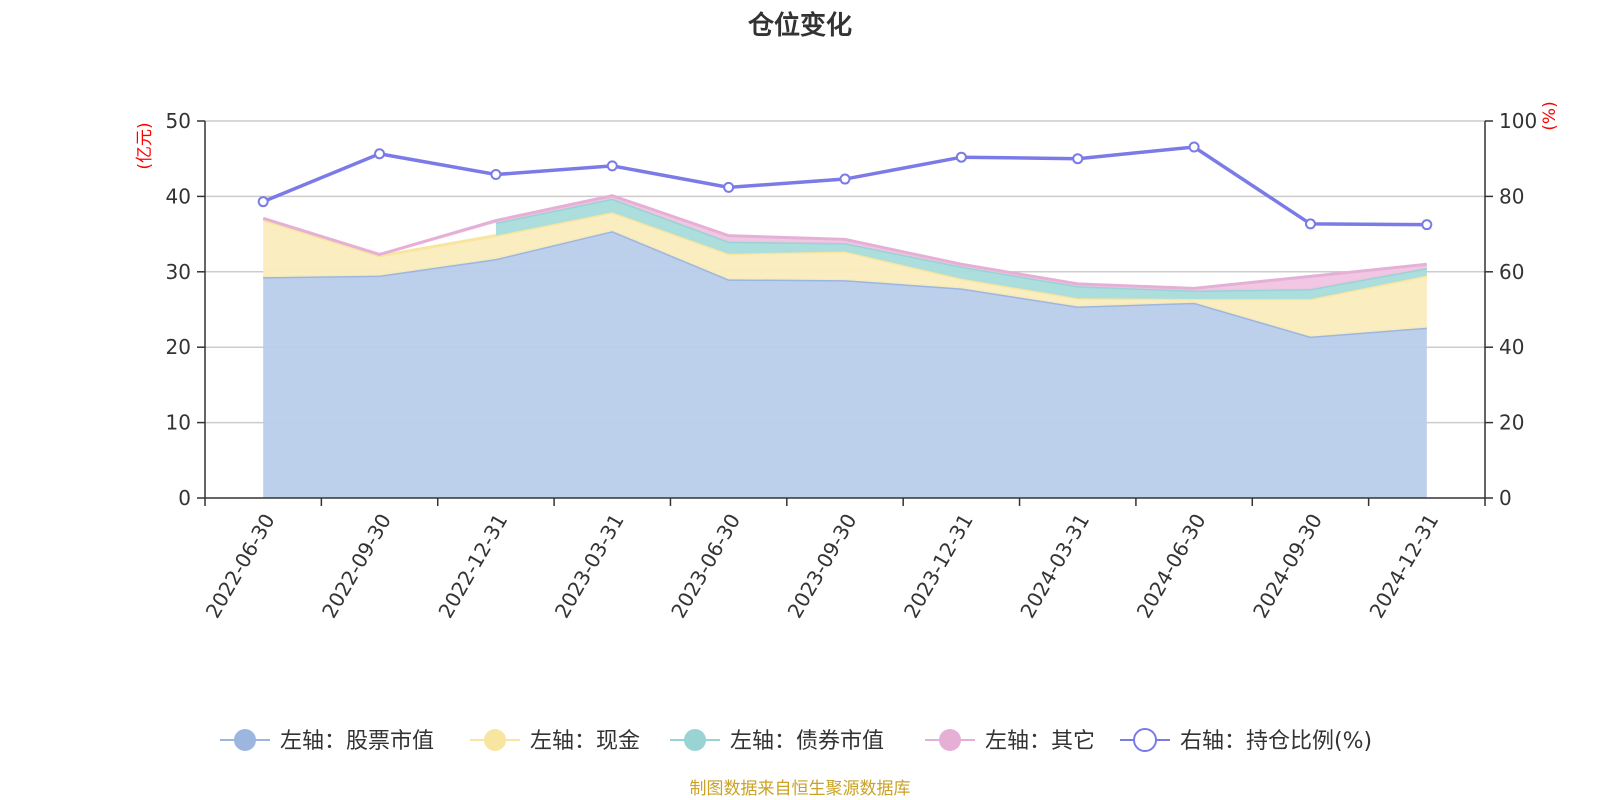 This screenshot has width=1600, height=800. What do you see at coordinates (178, 272) in the screenshot?
I see `left-tick-label: 30` at bounding box center [178, 272].